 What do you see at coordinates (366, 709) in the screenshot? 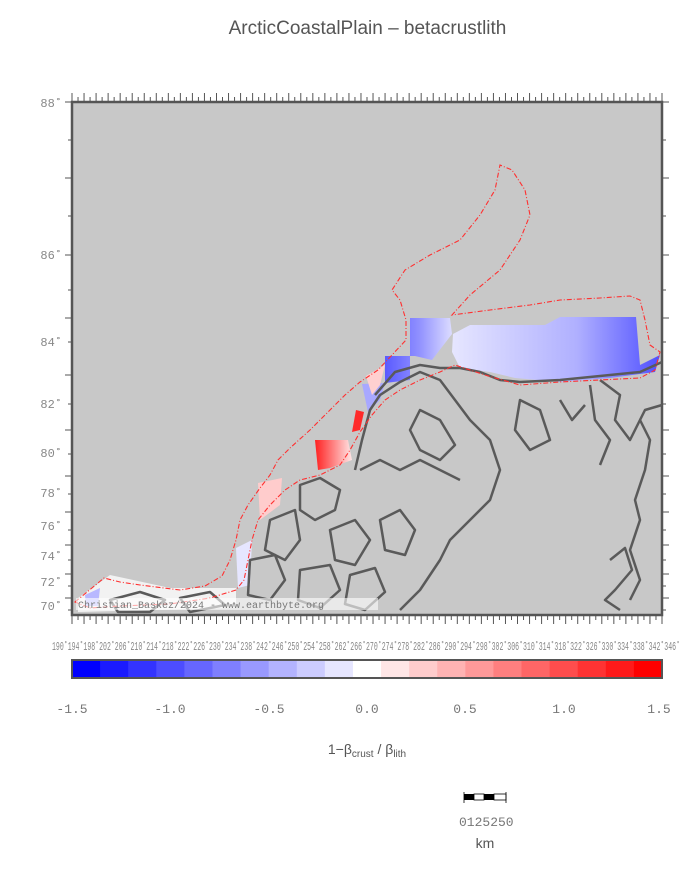
I see `cb-label-3: 0.0` at bounding box center [366, 709].